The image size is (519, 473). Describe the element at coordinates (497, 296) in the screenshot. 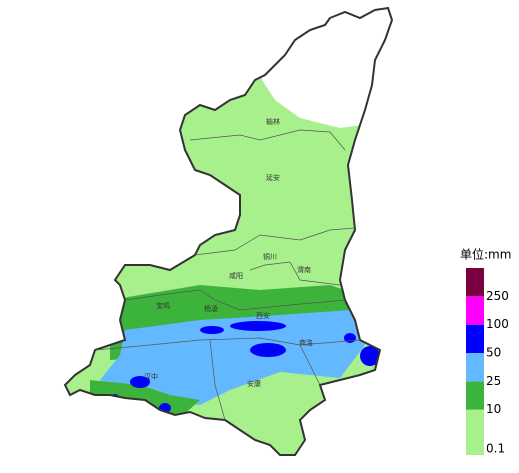

I see `legend-label: 250` at that location.